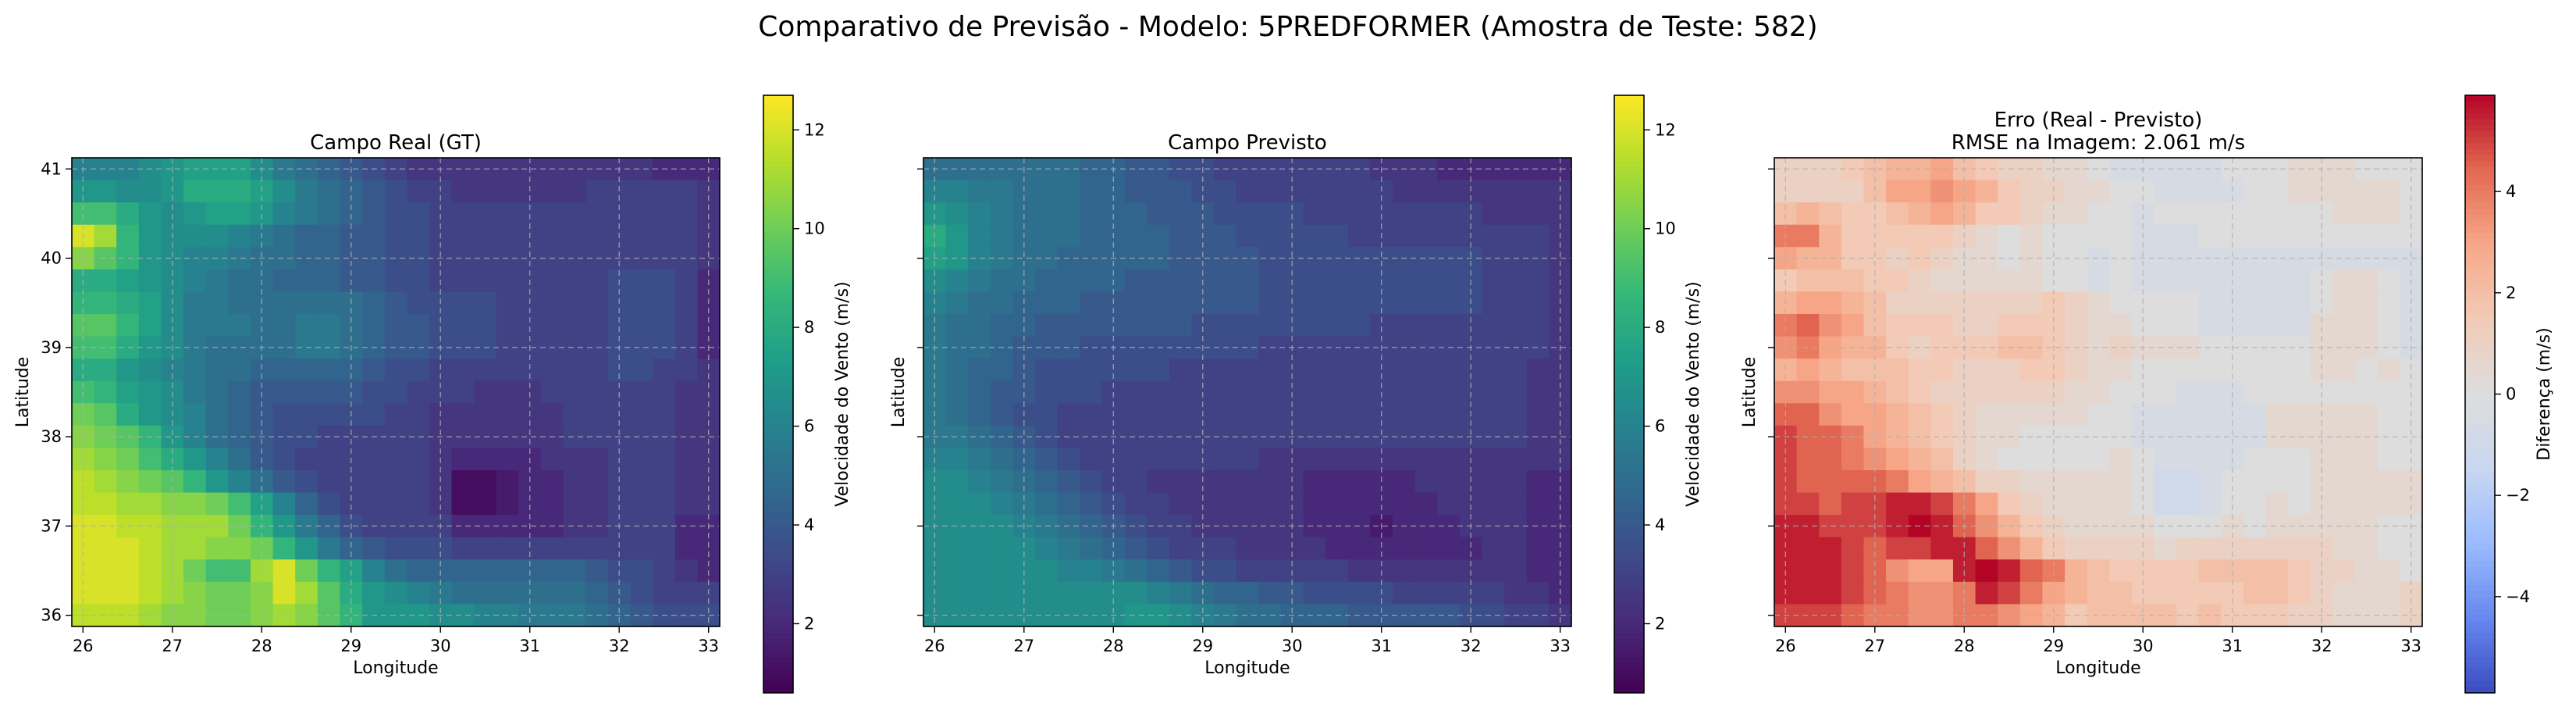 The height and width of the screenshot is (703, 2576). I want to click on y-axis-label: Latitude, so click(899, 392).